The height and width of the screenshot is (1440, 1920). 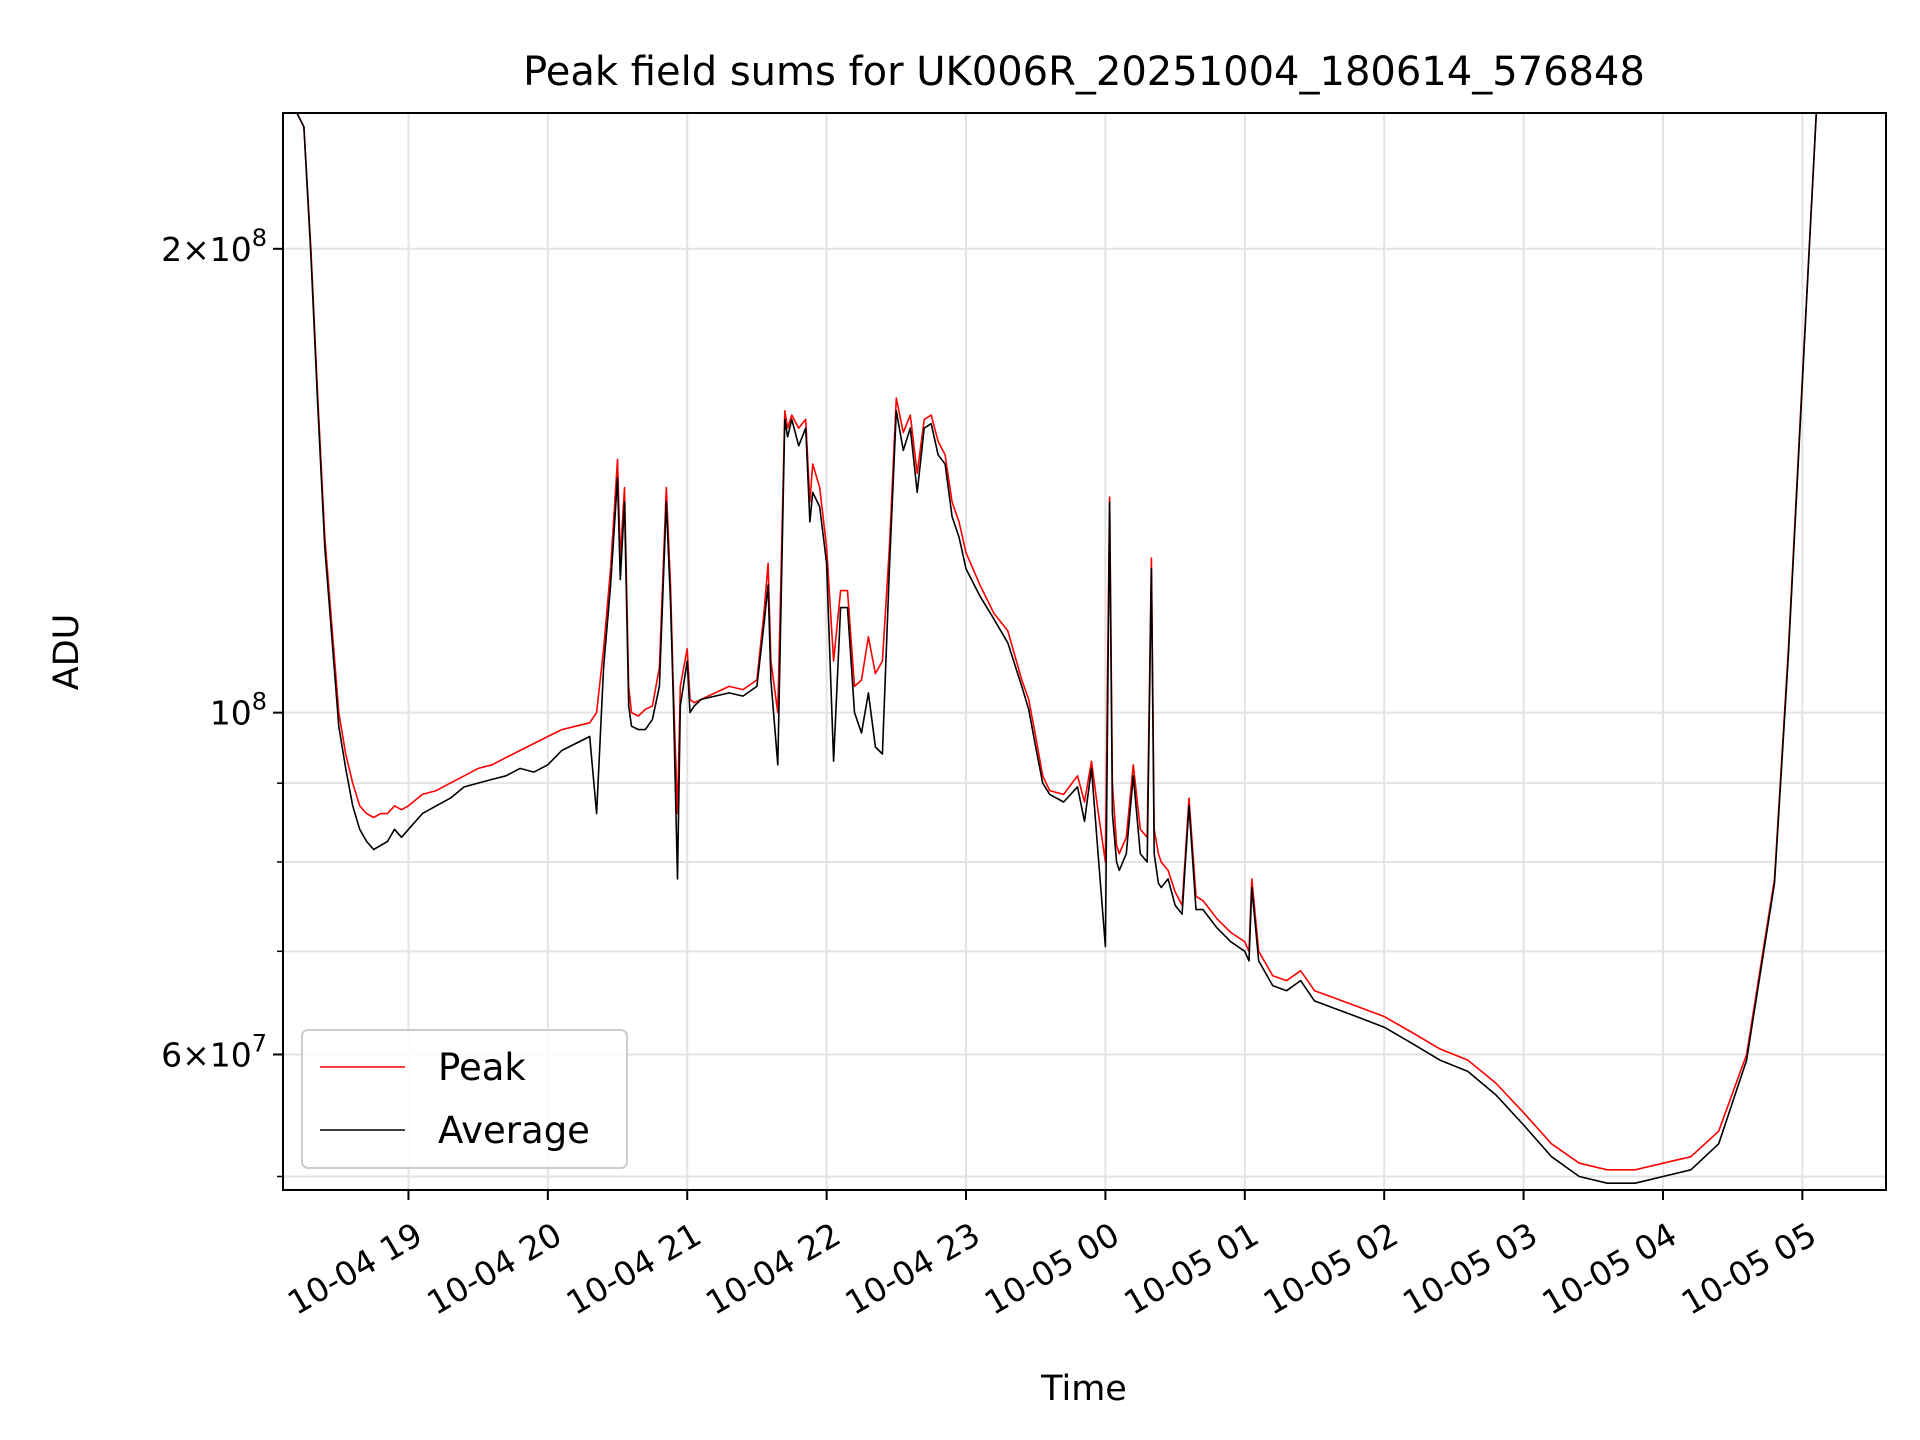 What do you see at coordinates (482, 1067) in the screenshot?
I see `legend-label-peak: Peak` at bounding box center [482, 1067].